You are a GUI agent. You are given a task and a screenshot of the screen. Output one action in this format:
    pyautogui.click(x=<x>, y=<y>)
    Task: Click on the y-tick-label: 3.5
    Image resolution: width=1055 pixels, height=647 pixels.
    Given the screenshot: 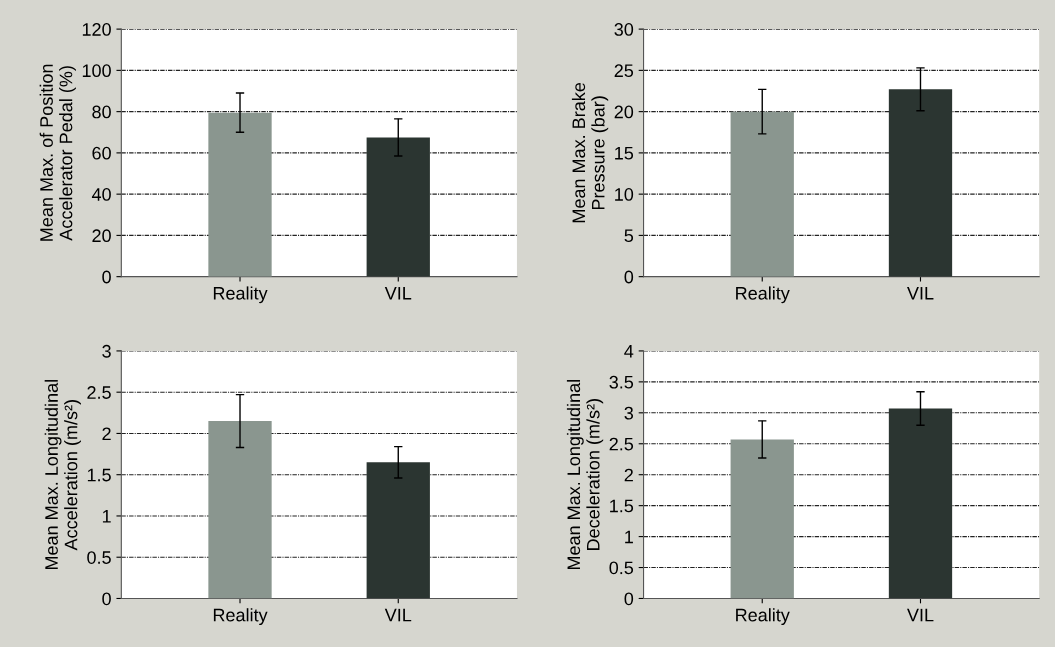 What is the action you would take?
    pyautogui.click(x=621, y=382)
    